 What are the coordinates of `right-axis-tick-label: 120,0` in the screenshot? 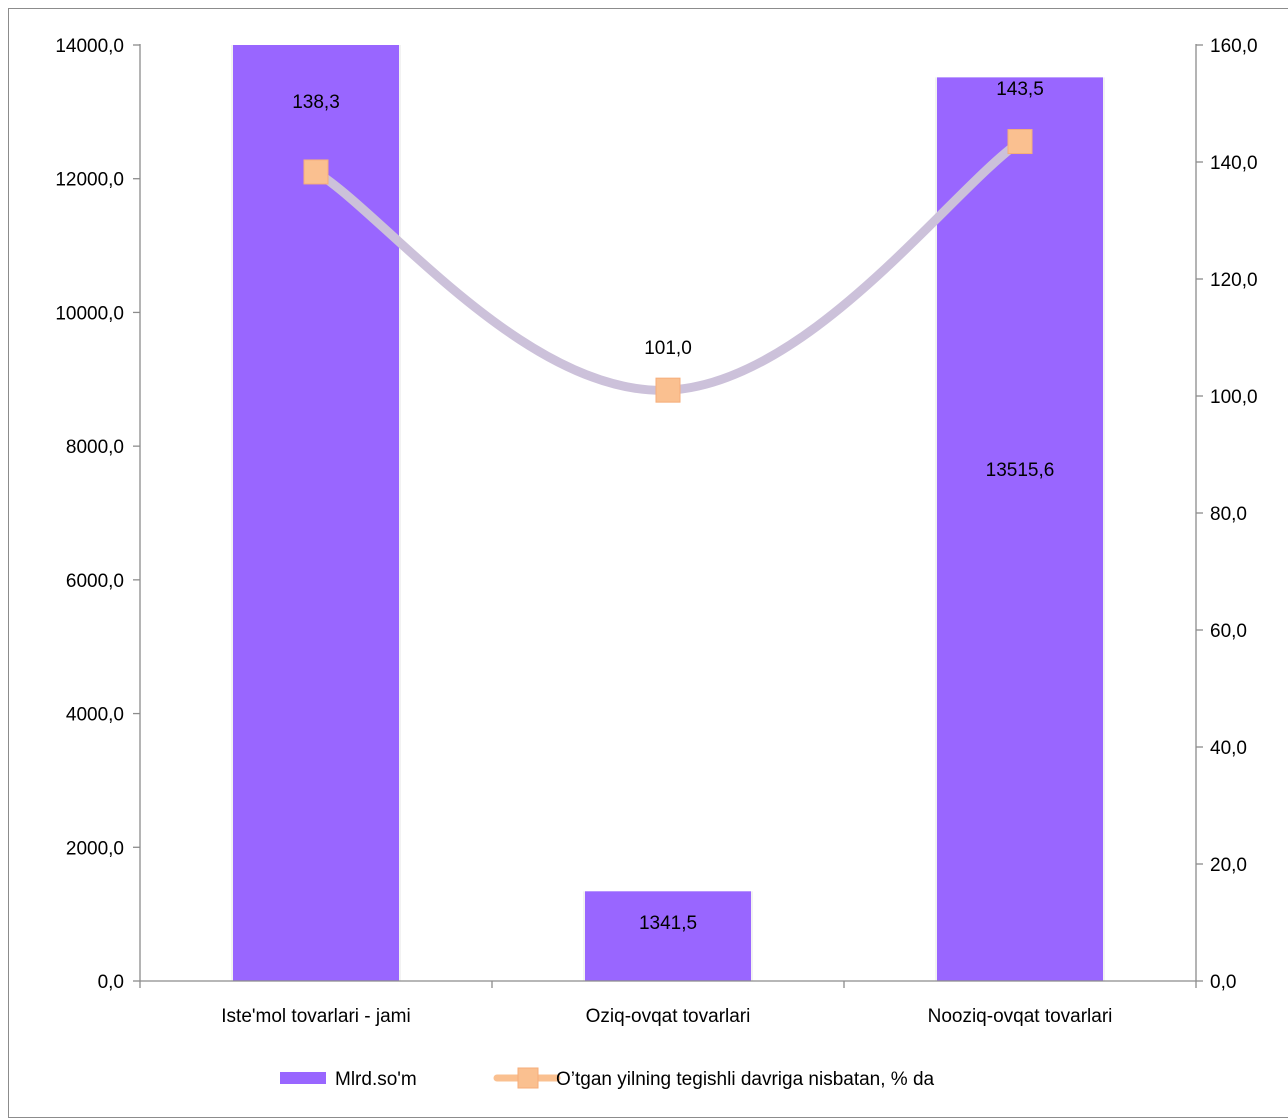 It's located at (1234, 280).